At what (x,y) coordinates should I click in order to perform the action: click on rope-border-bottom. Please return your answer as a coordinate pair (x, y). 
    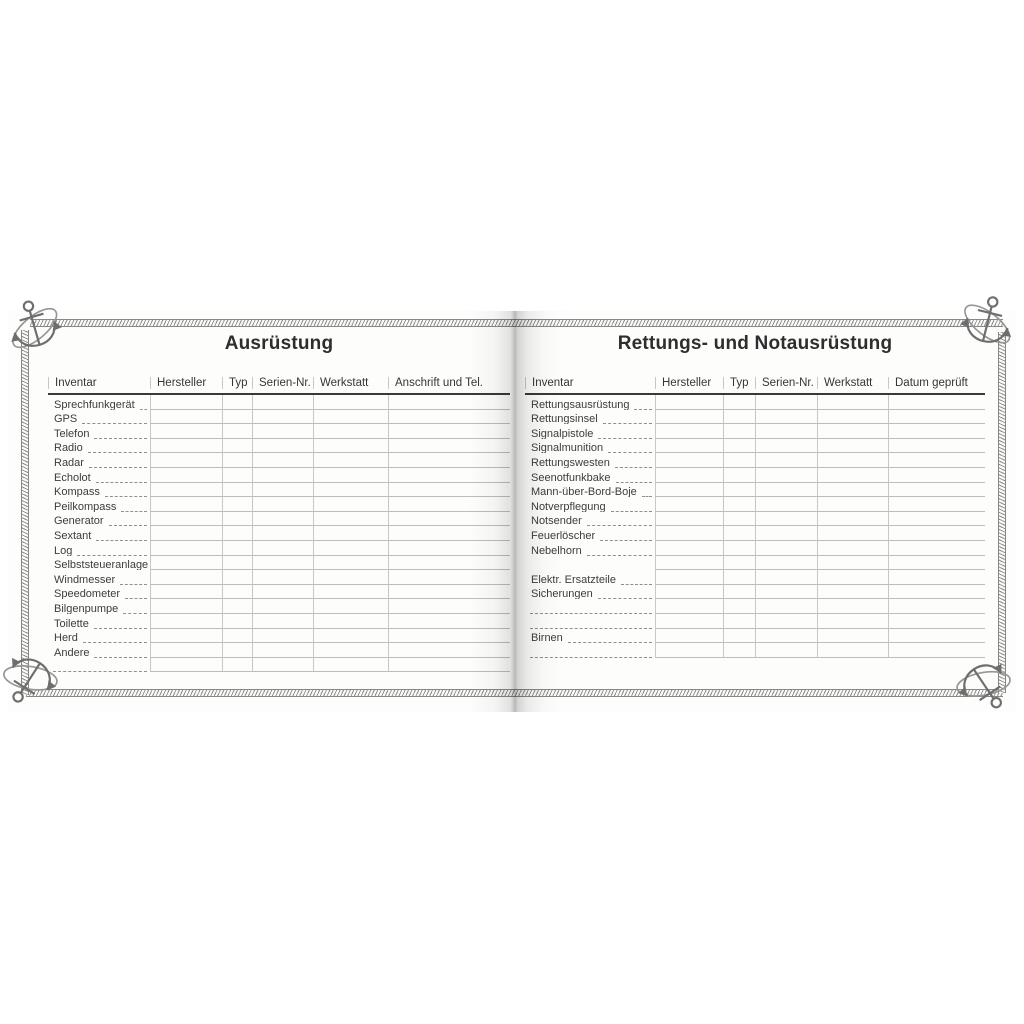
    Looking at the image, I should click on (514, 693).